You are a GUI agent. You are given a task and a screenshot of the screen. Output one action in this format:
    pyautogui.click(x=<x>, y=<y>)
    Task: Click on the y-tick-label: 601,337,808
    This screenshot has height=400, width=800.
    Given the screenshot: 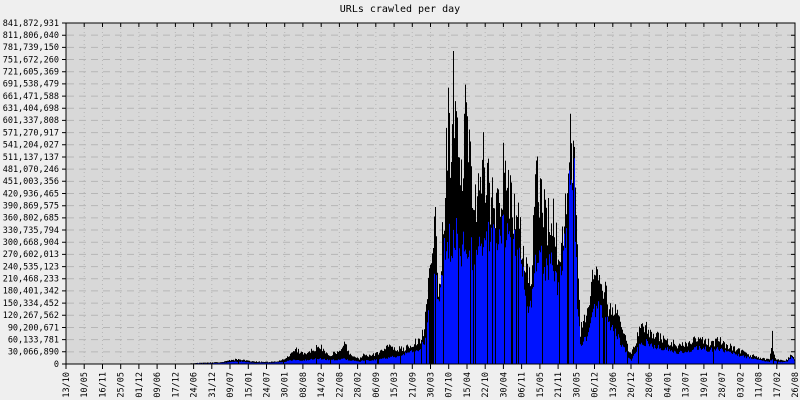 What is the action you would take?
    pyautogui.click(x=31, y=121)
    